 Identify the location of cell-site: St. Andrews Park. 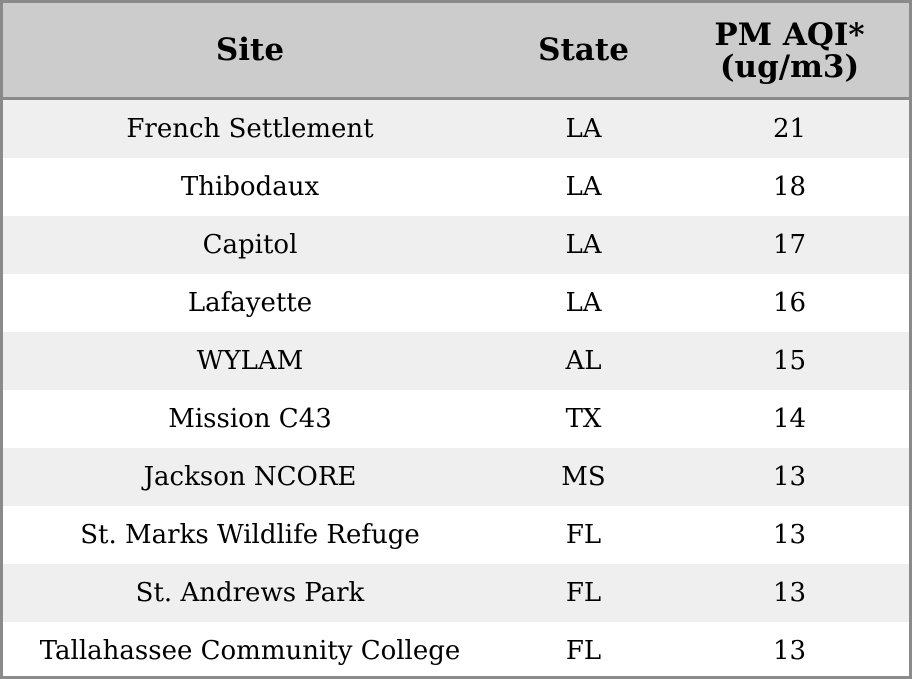
(250, 593).